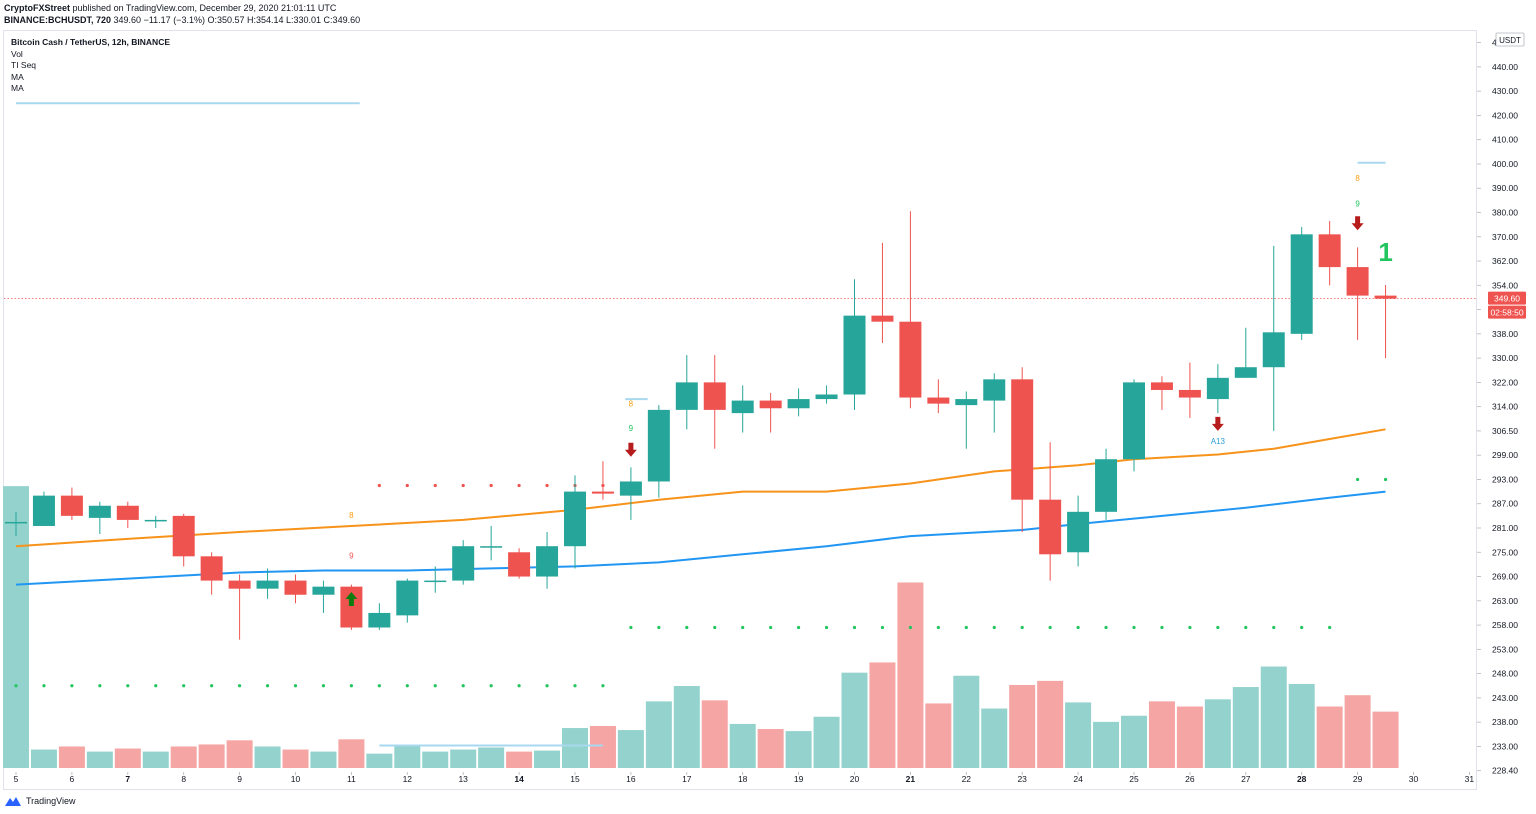 The height and width of the screenshot is (814, 1536). What do you see at coordinates (1505, 407) in the screenshot?
I see `y-tick-label: 314.00` at bounding box center [1505, 407].